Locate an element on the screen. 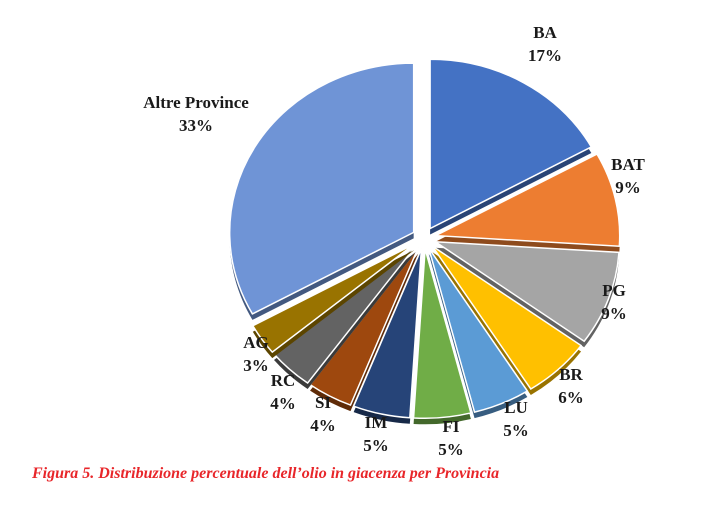 The height and width of the screenshot is (526, 719). slice-category-label: Altre Province is located at coordinates (196, 102).